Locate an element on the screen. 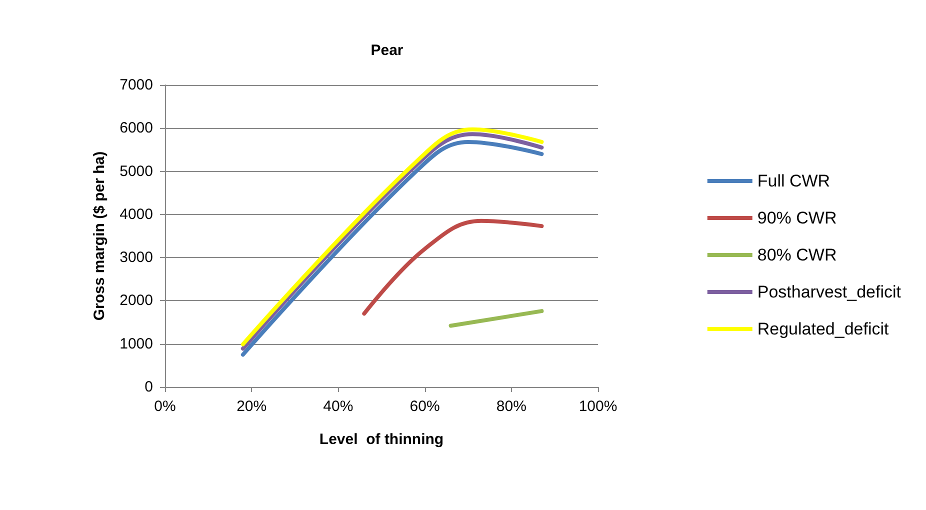 The height and width of the screenshot is (510, 926). x-tick-label: 0% is located at coordinates (165, 406).